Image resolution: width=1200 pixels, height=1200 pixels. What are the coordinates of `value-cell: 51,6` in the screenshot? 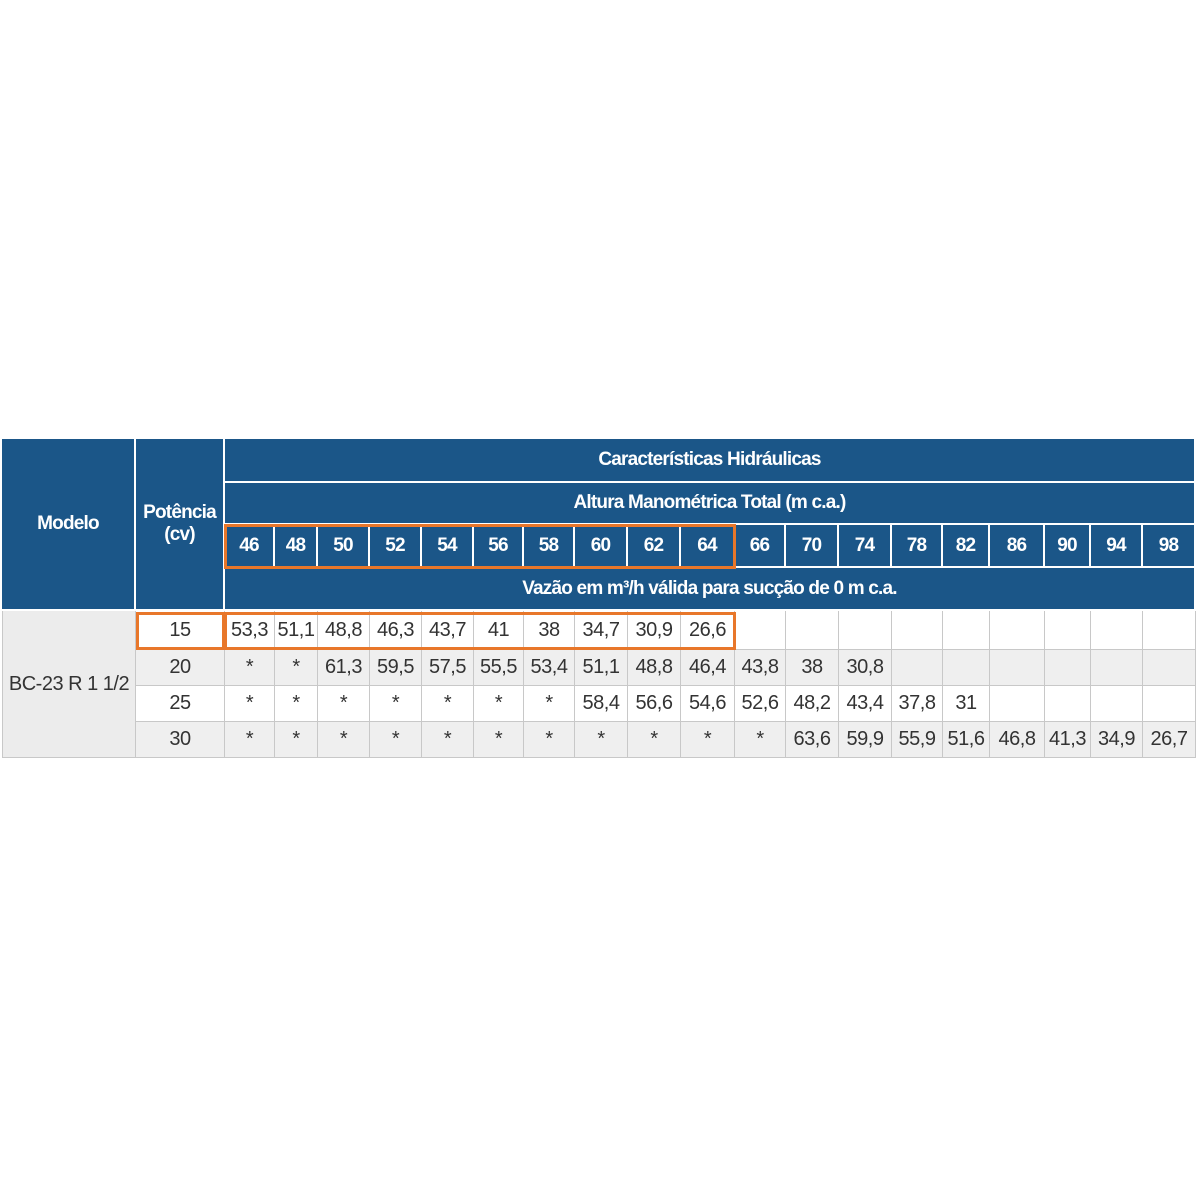 It's located at (966, 740).